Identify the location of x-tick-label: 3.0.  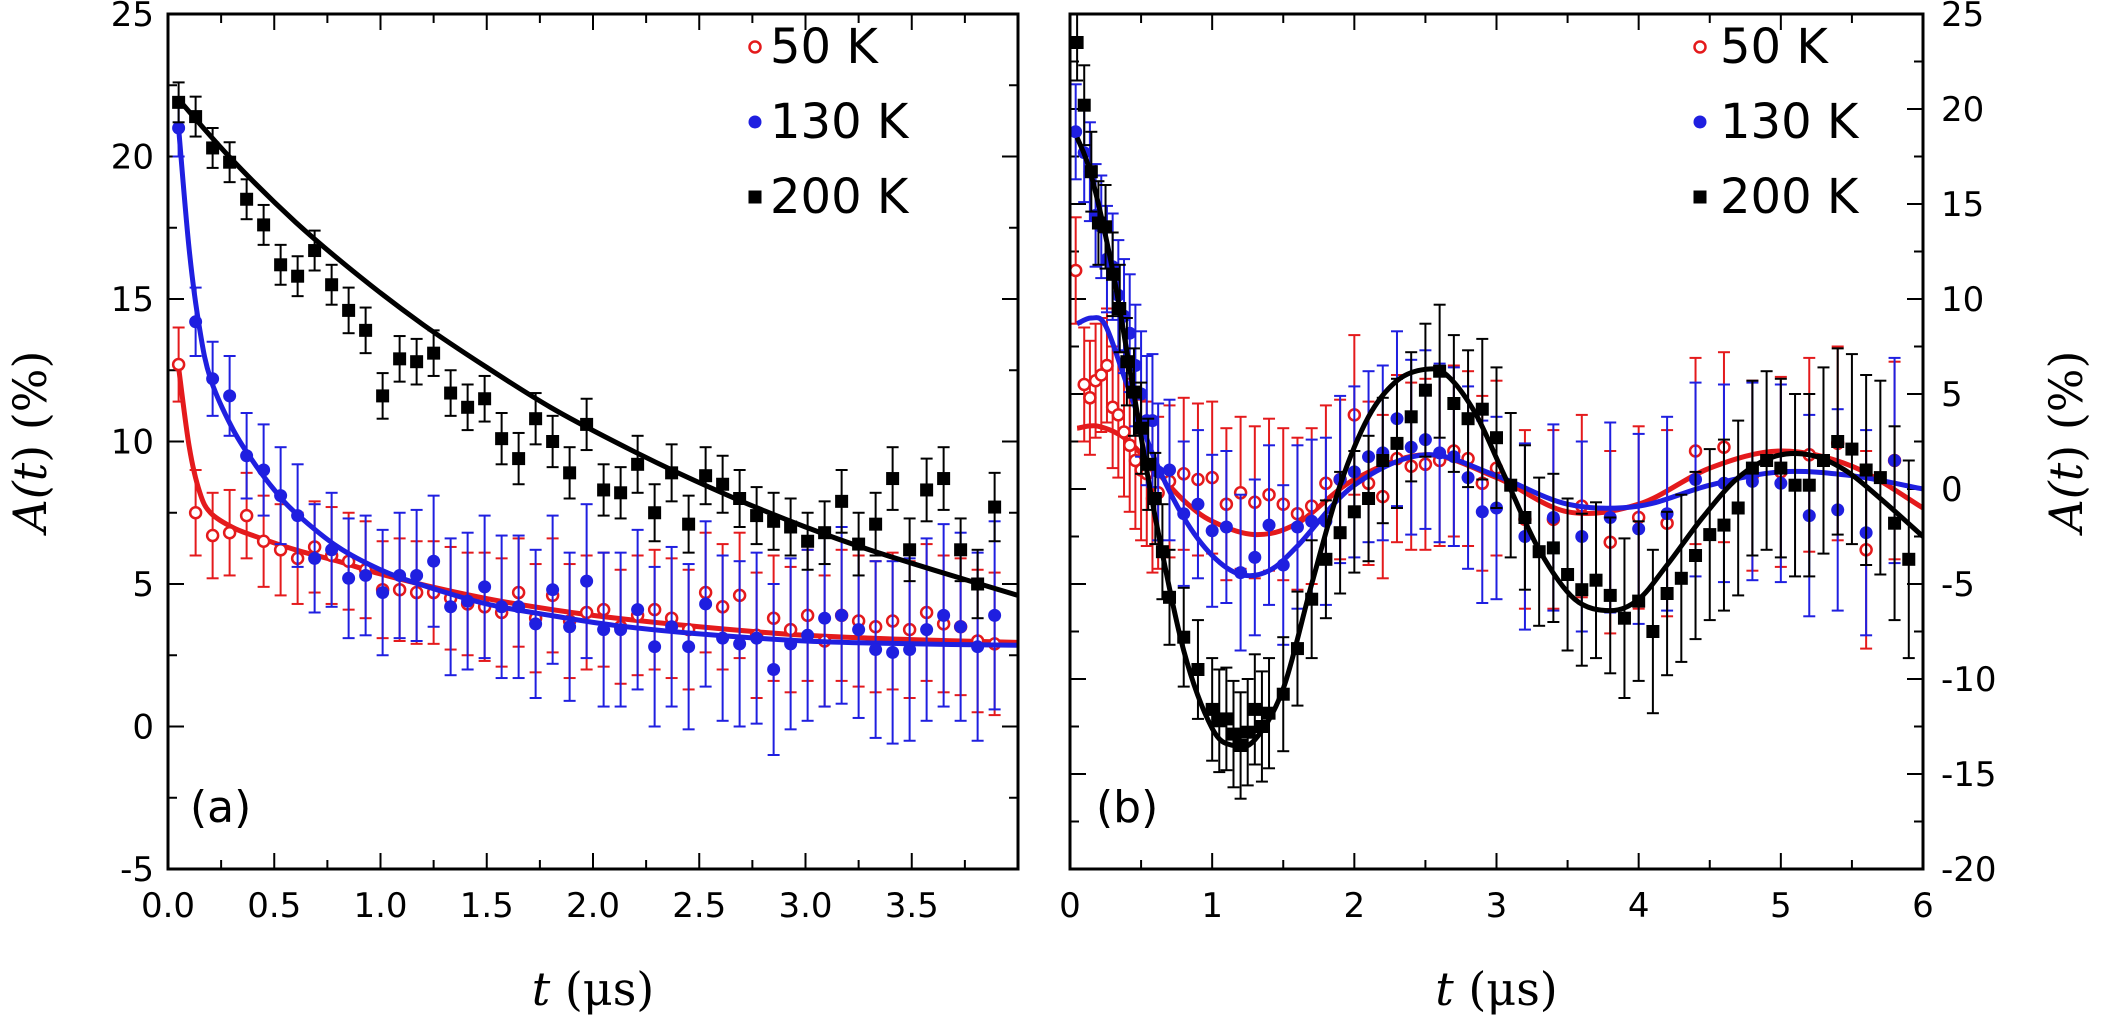
(805, 906).